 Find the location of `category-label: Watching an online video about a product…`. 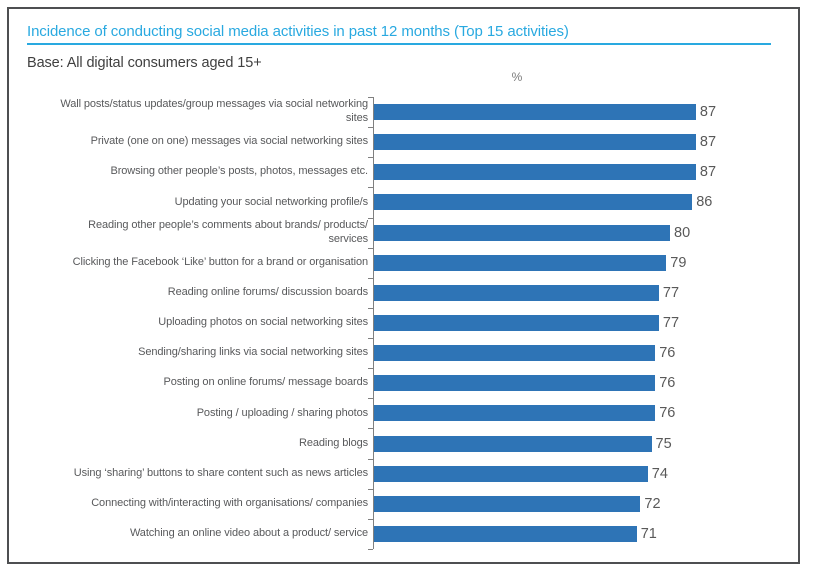

category-label: Watching an online video about a product… is located at coordinates (248, 533).